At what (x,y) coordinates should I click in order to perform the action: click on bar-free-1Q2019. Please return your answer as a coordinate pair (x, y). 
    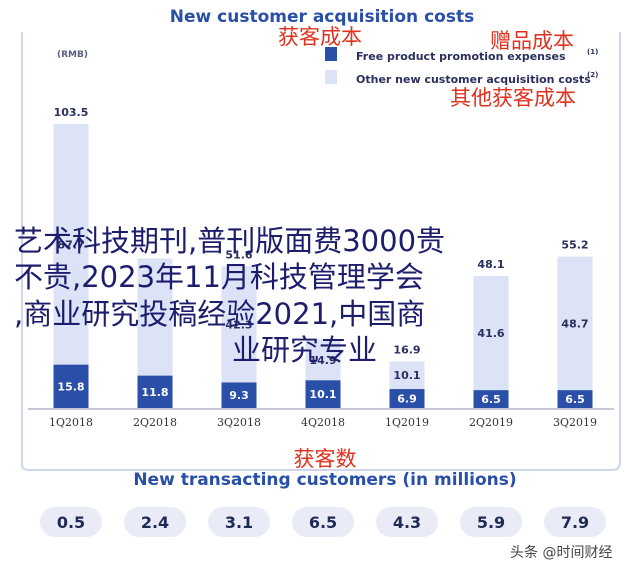
    Looking at the image, I should click on (407, 398).